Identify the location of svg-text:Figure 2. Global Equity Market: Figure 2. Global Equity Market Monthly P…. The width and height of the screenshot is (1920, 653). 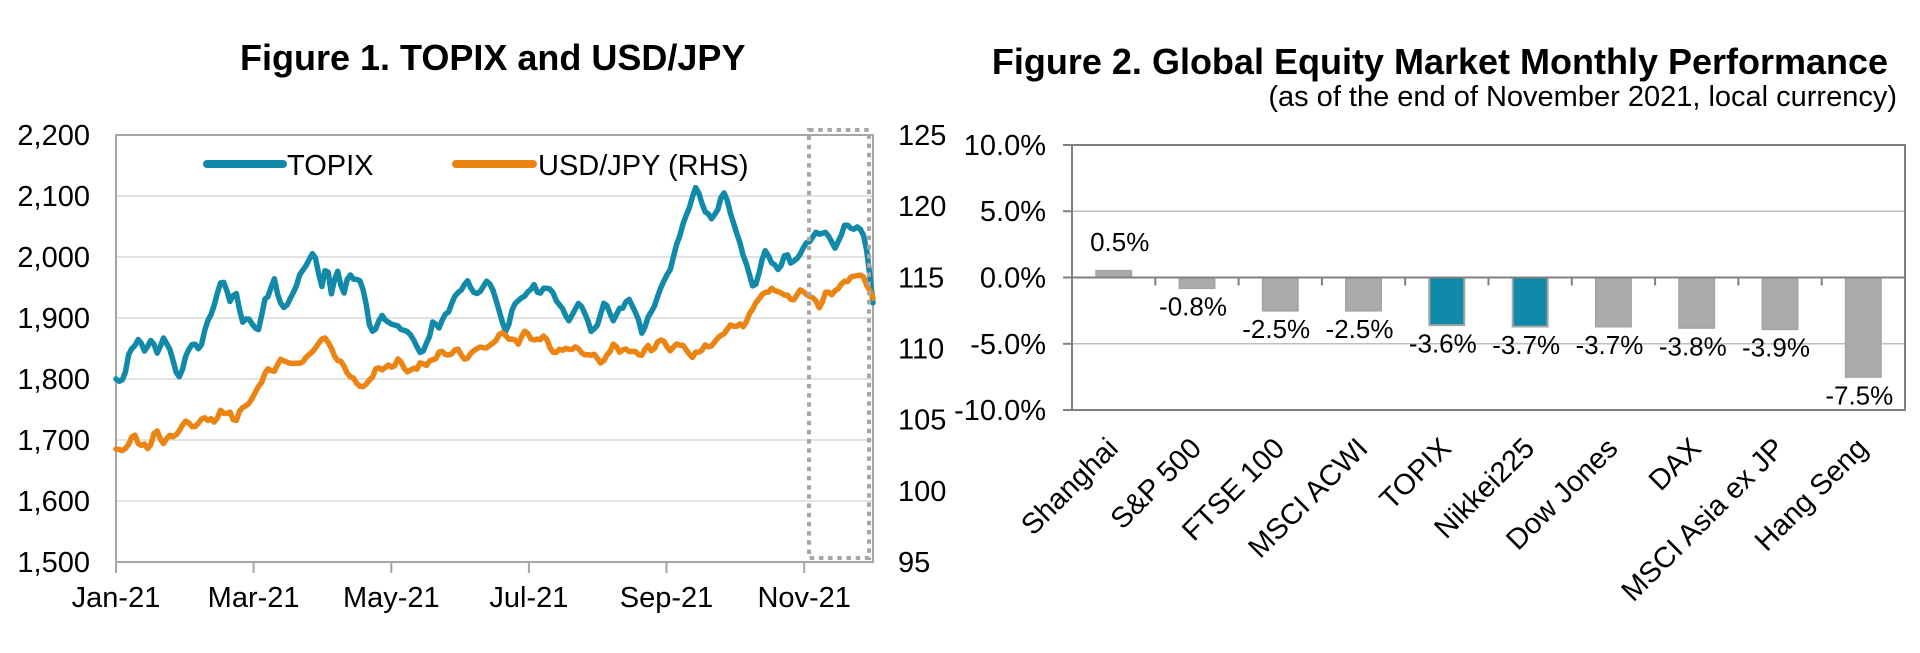
(1440, 61).